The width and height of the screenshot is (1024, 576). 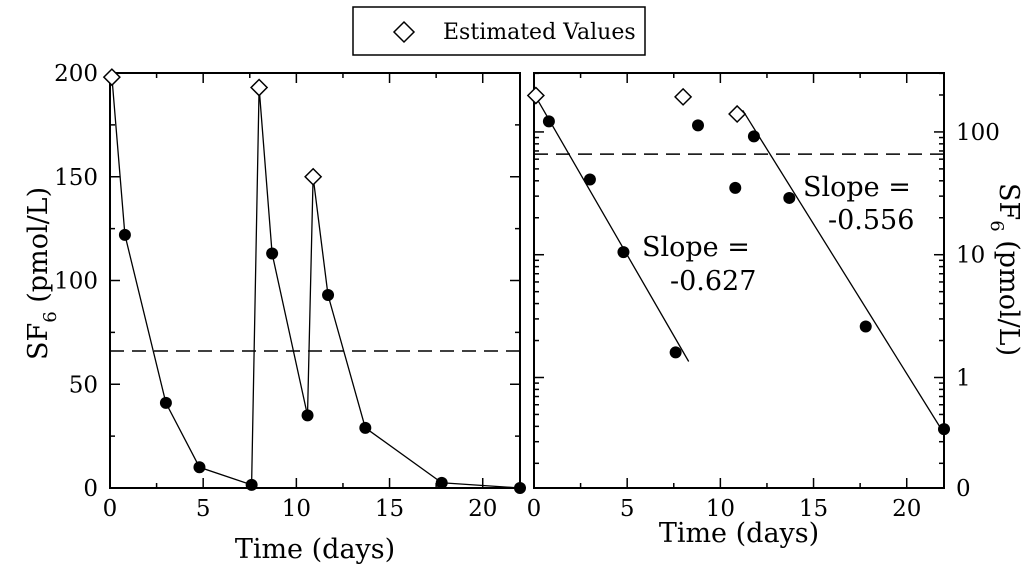 I want to click on left-x-tick-label: 20, so click(x=482, y=509).